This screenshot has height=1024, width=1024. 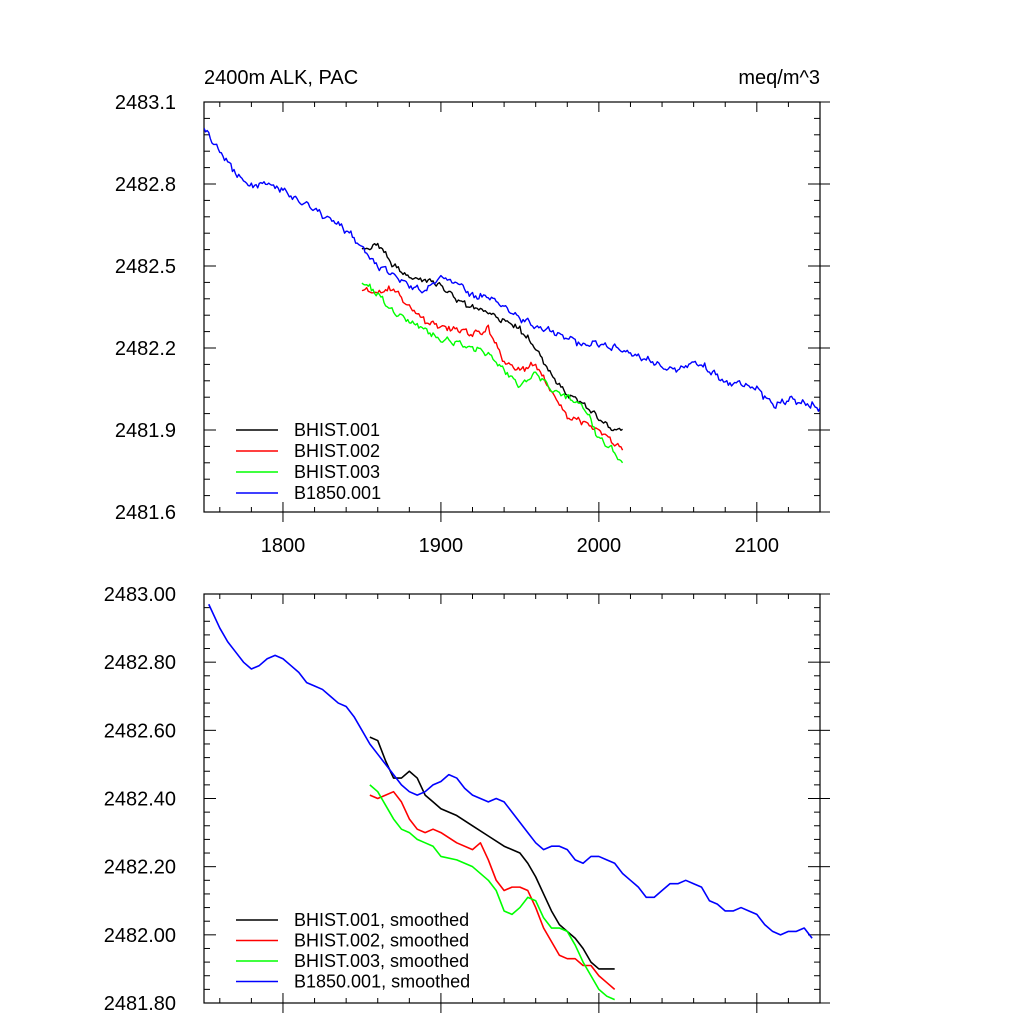 I want to click on y-tick-label: 2482.40, so click(x=140, y=800).